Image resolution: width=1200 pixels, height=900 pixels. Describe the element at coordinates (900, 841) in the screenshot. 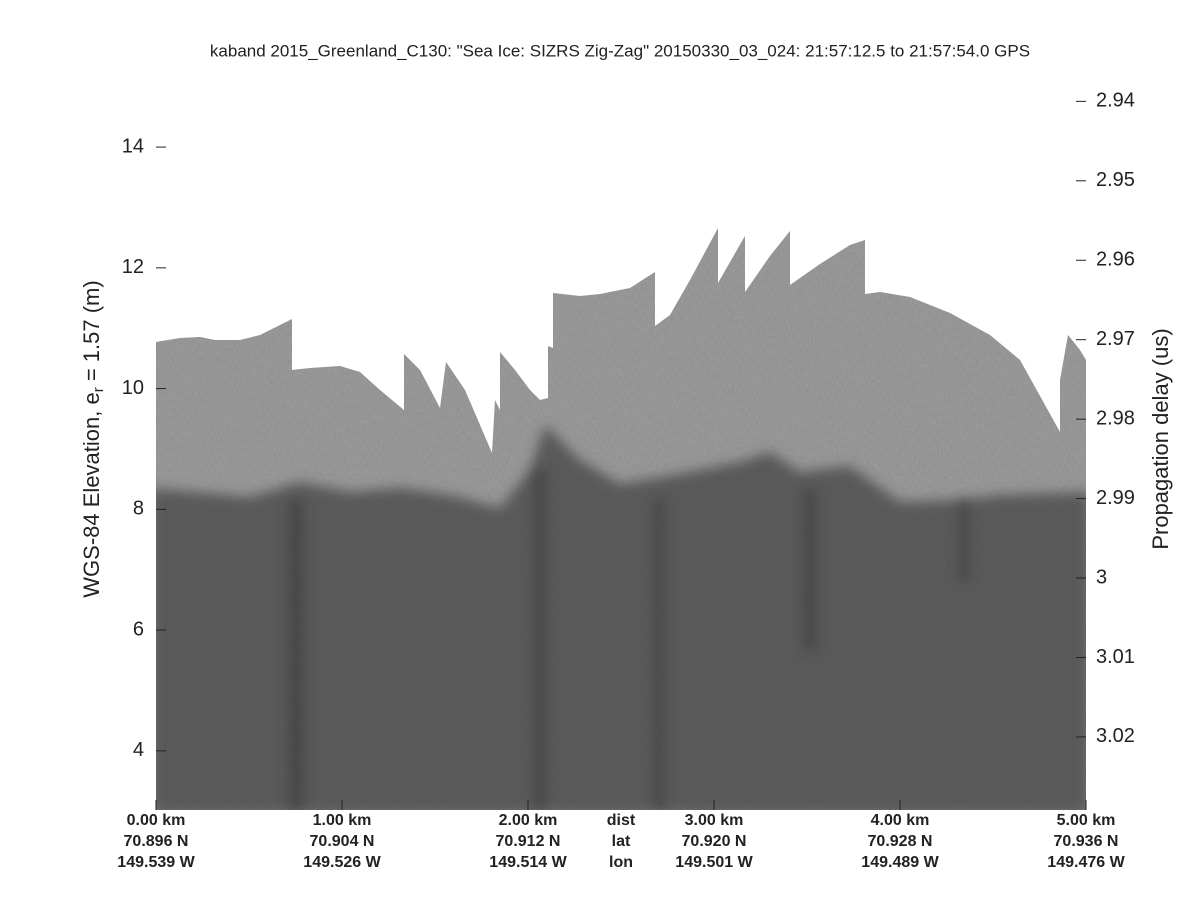

I see `x-lat-label: 70.928 N` at that location.